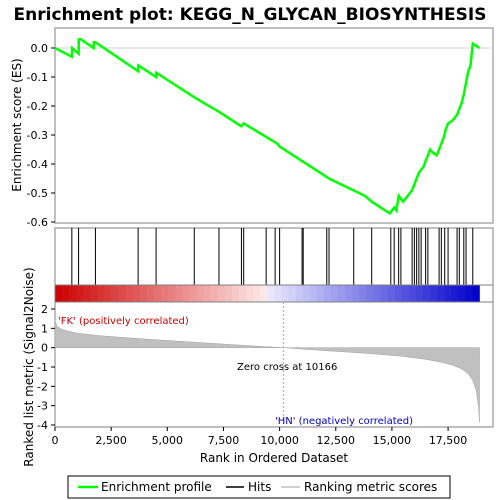  I want to click on legend-label-enrichment-profile: Enrichment profile, so click(156, 487).